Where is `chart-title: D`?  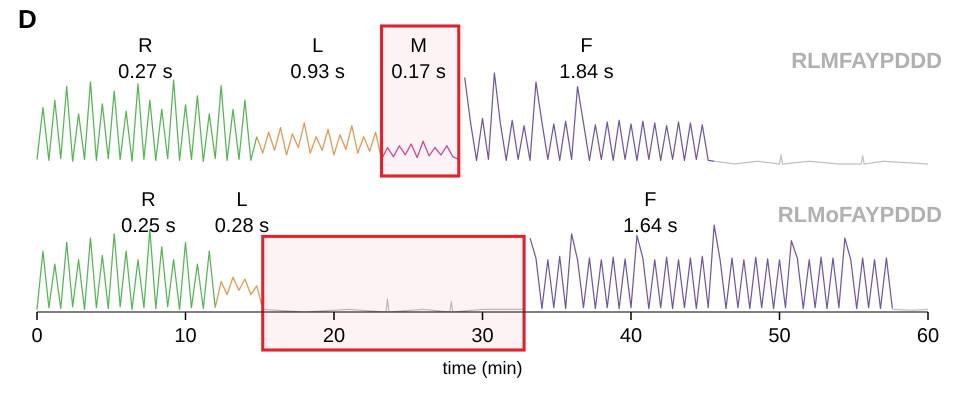 chart-title: D is located at coordinates (27, 19).